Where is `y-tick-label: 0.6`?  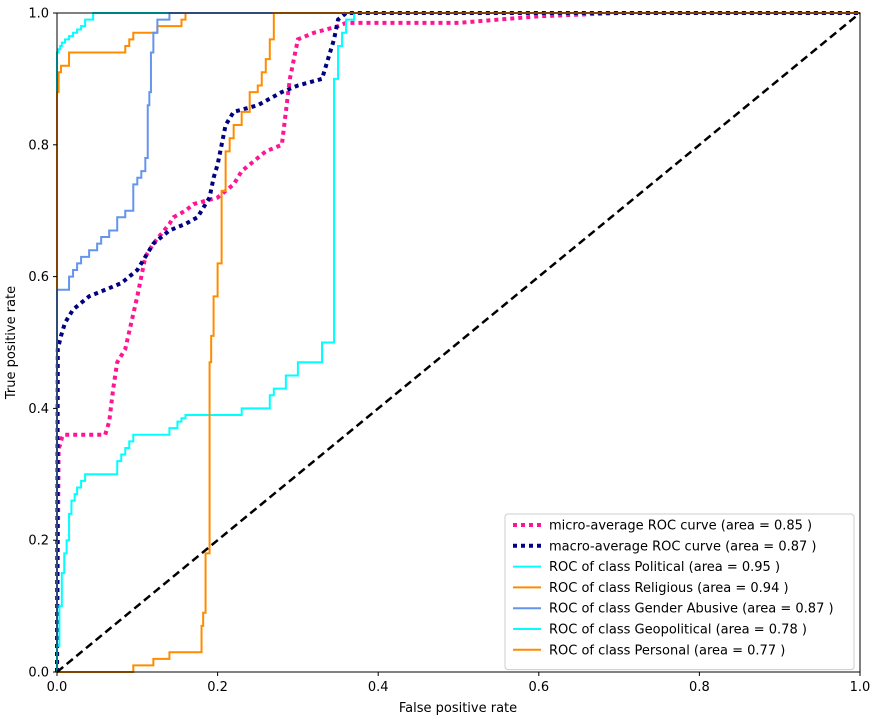 y-tick-label: 0.6 is located at coordinates (38, 277).